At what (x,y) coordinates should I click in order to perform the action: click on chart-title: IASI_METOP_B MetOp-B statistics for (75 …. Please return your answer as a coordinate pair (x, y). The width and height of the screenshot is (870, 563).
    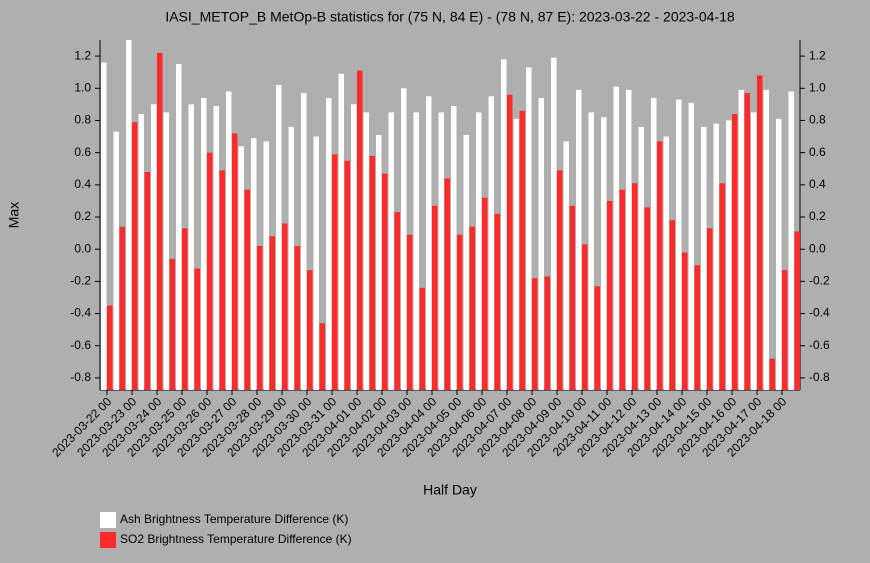
    Looking at the image, I should click on (450, 17).